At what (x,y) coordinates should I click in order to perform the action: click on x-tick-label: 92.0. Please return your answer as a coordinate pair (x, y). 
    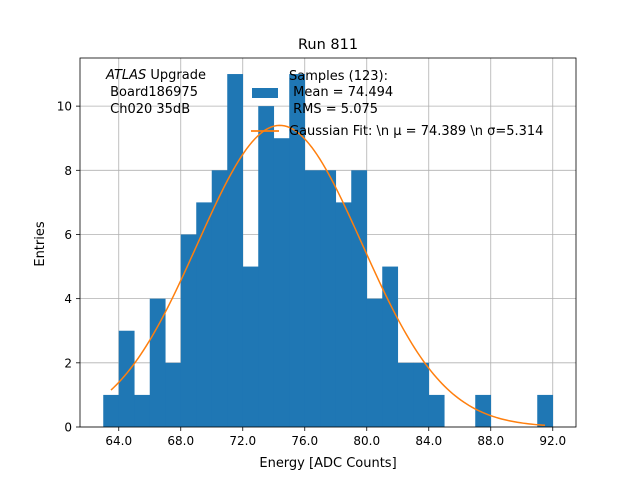
    Looking at the image, I should click on (552, 441).